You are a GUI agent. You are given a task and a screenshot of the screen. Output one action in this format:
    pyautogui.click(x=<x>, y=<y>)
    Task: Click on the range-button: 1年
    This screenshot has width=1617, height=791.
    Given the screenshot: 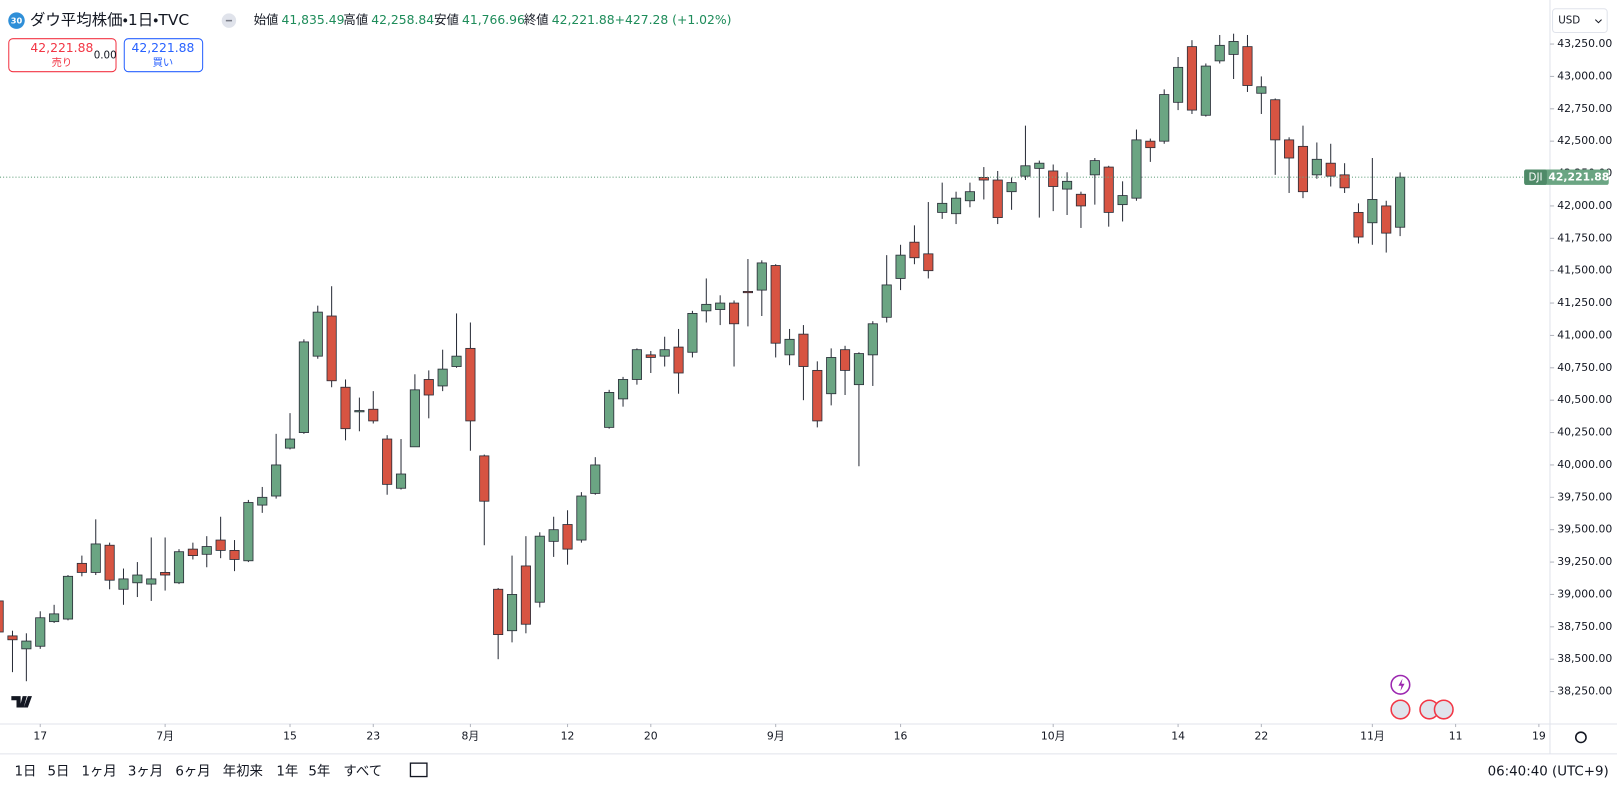 What is the action you would take?
    pyautogui.click(x=287, y=771)
    